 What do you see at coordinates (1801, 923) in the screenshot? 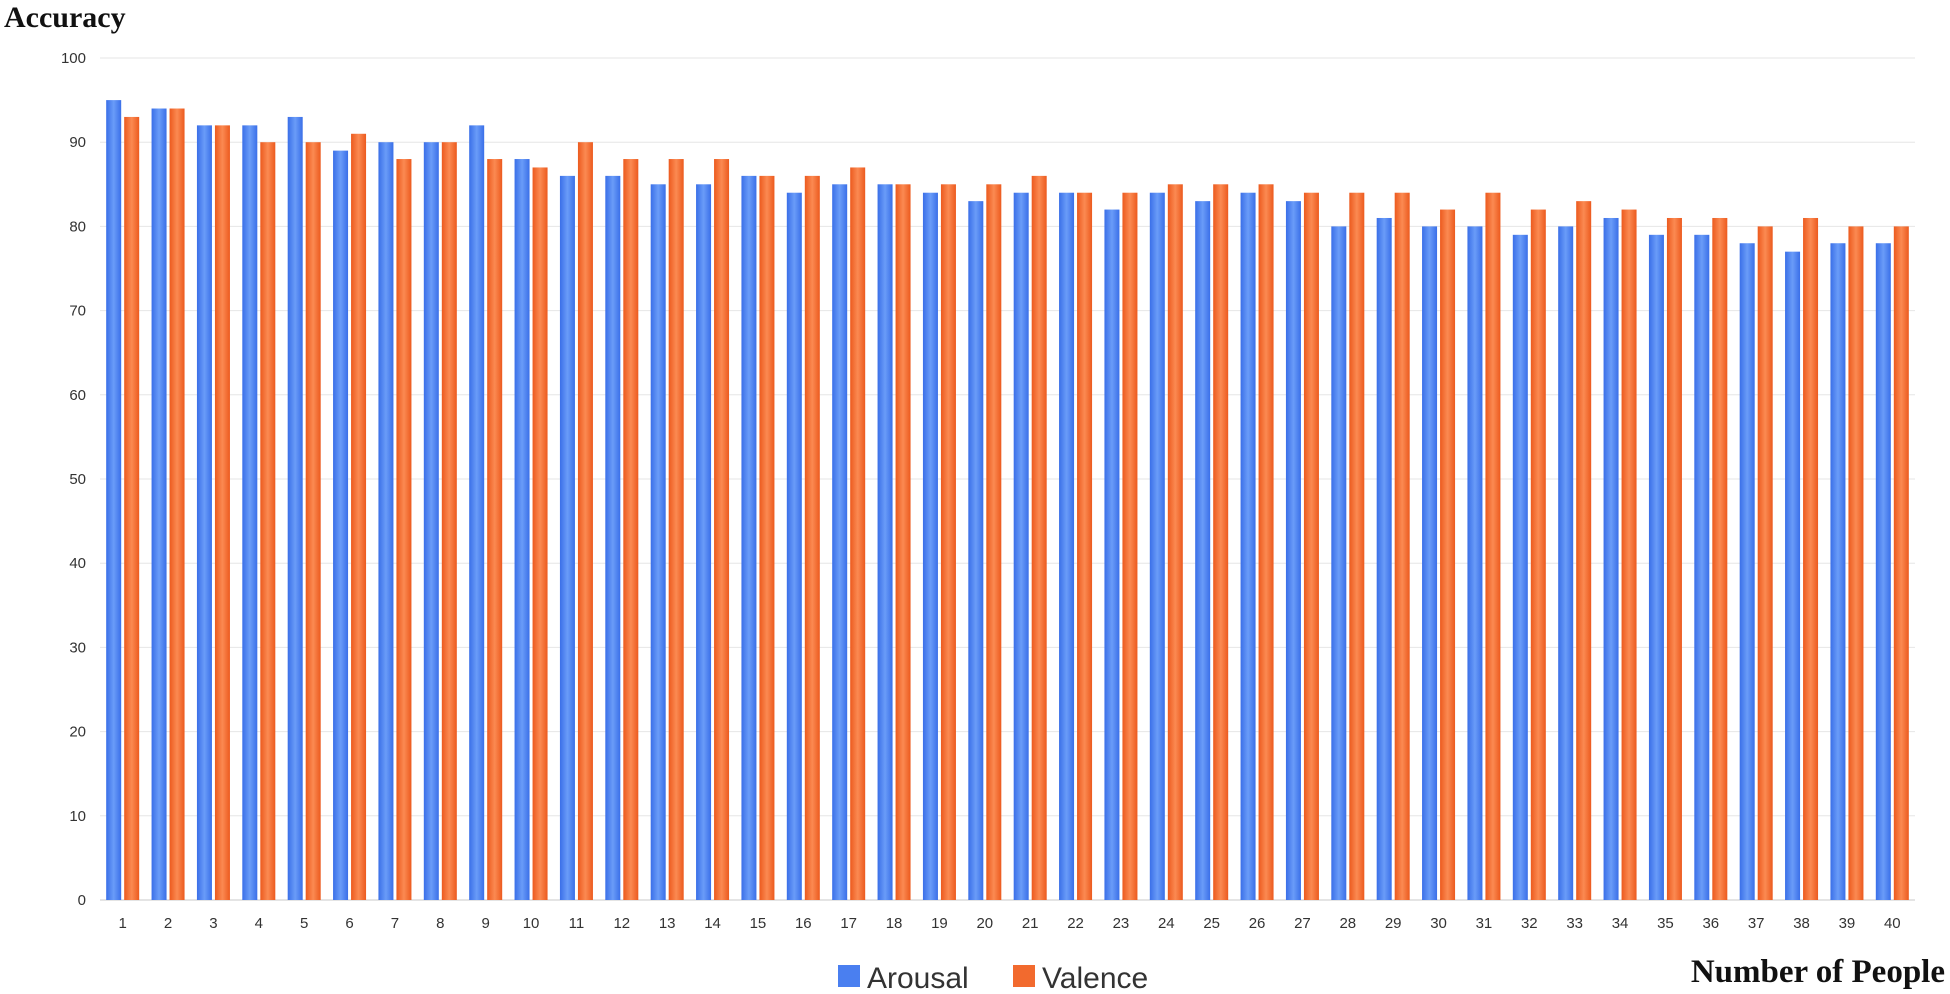
I see `x-tick-label: 38` at bounding box center [1801, 923].